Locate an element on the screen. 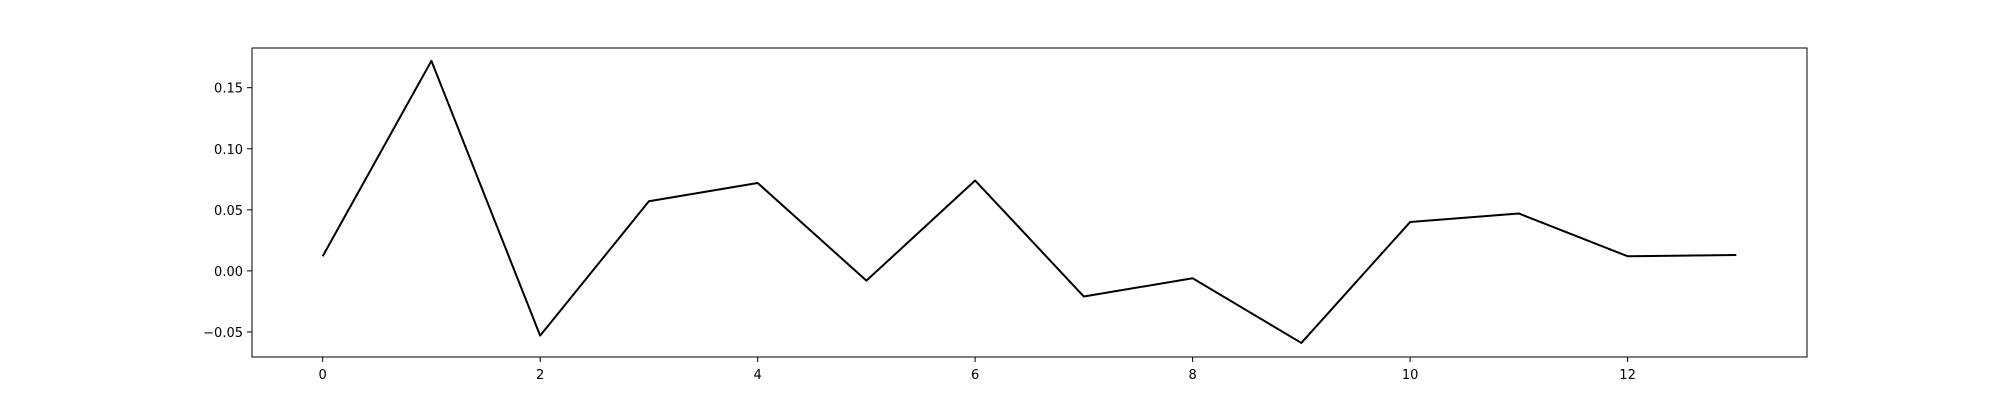  x-tick-label: 0 is located at coordinates (323, 375).